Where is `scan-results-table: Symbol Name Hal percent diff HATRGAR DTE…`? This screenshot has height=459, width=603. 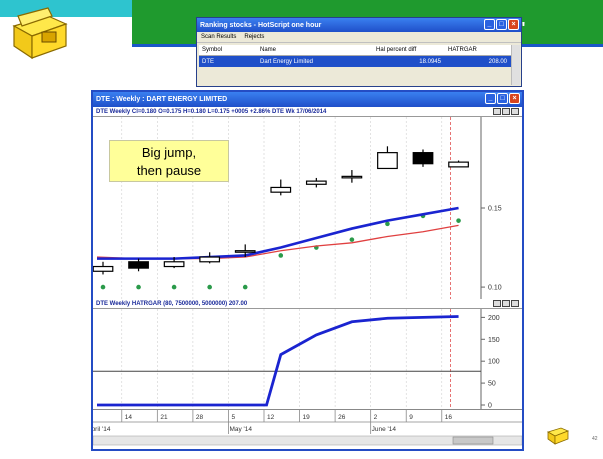
scan-results-table: Symbol Name Hal percent diff HATRGAR DTE… is located at coordinates (355, 56).